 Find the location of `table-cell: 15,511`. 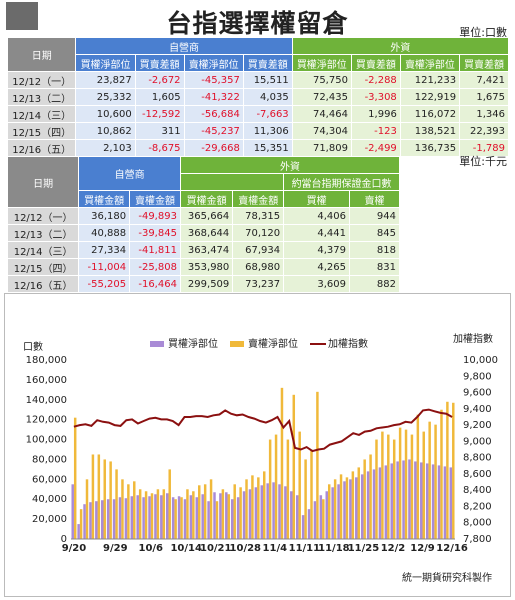

table-cell: 15,511 is located at coordinates (267, 80).